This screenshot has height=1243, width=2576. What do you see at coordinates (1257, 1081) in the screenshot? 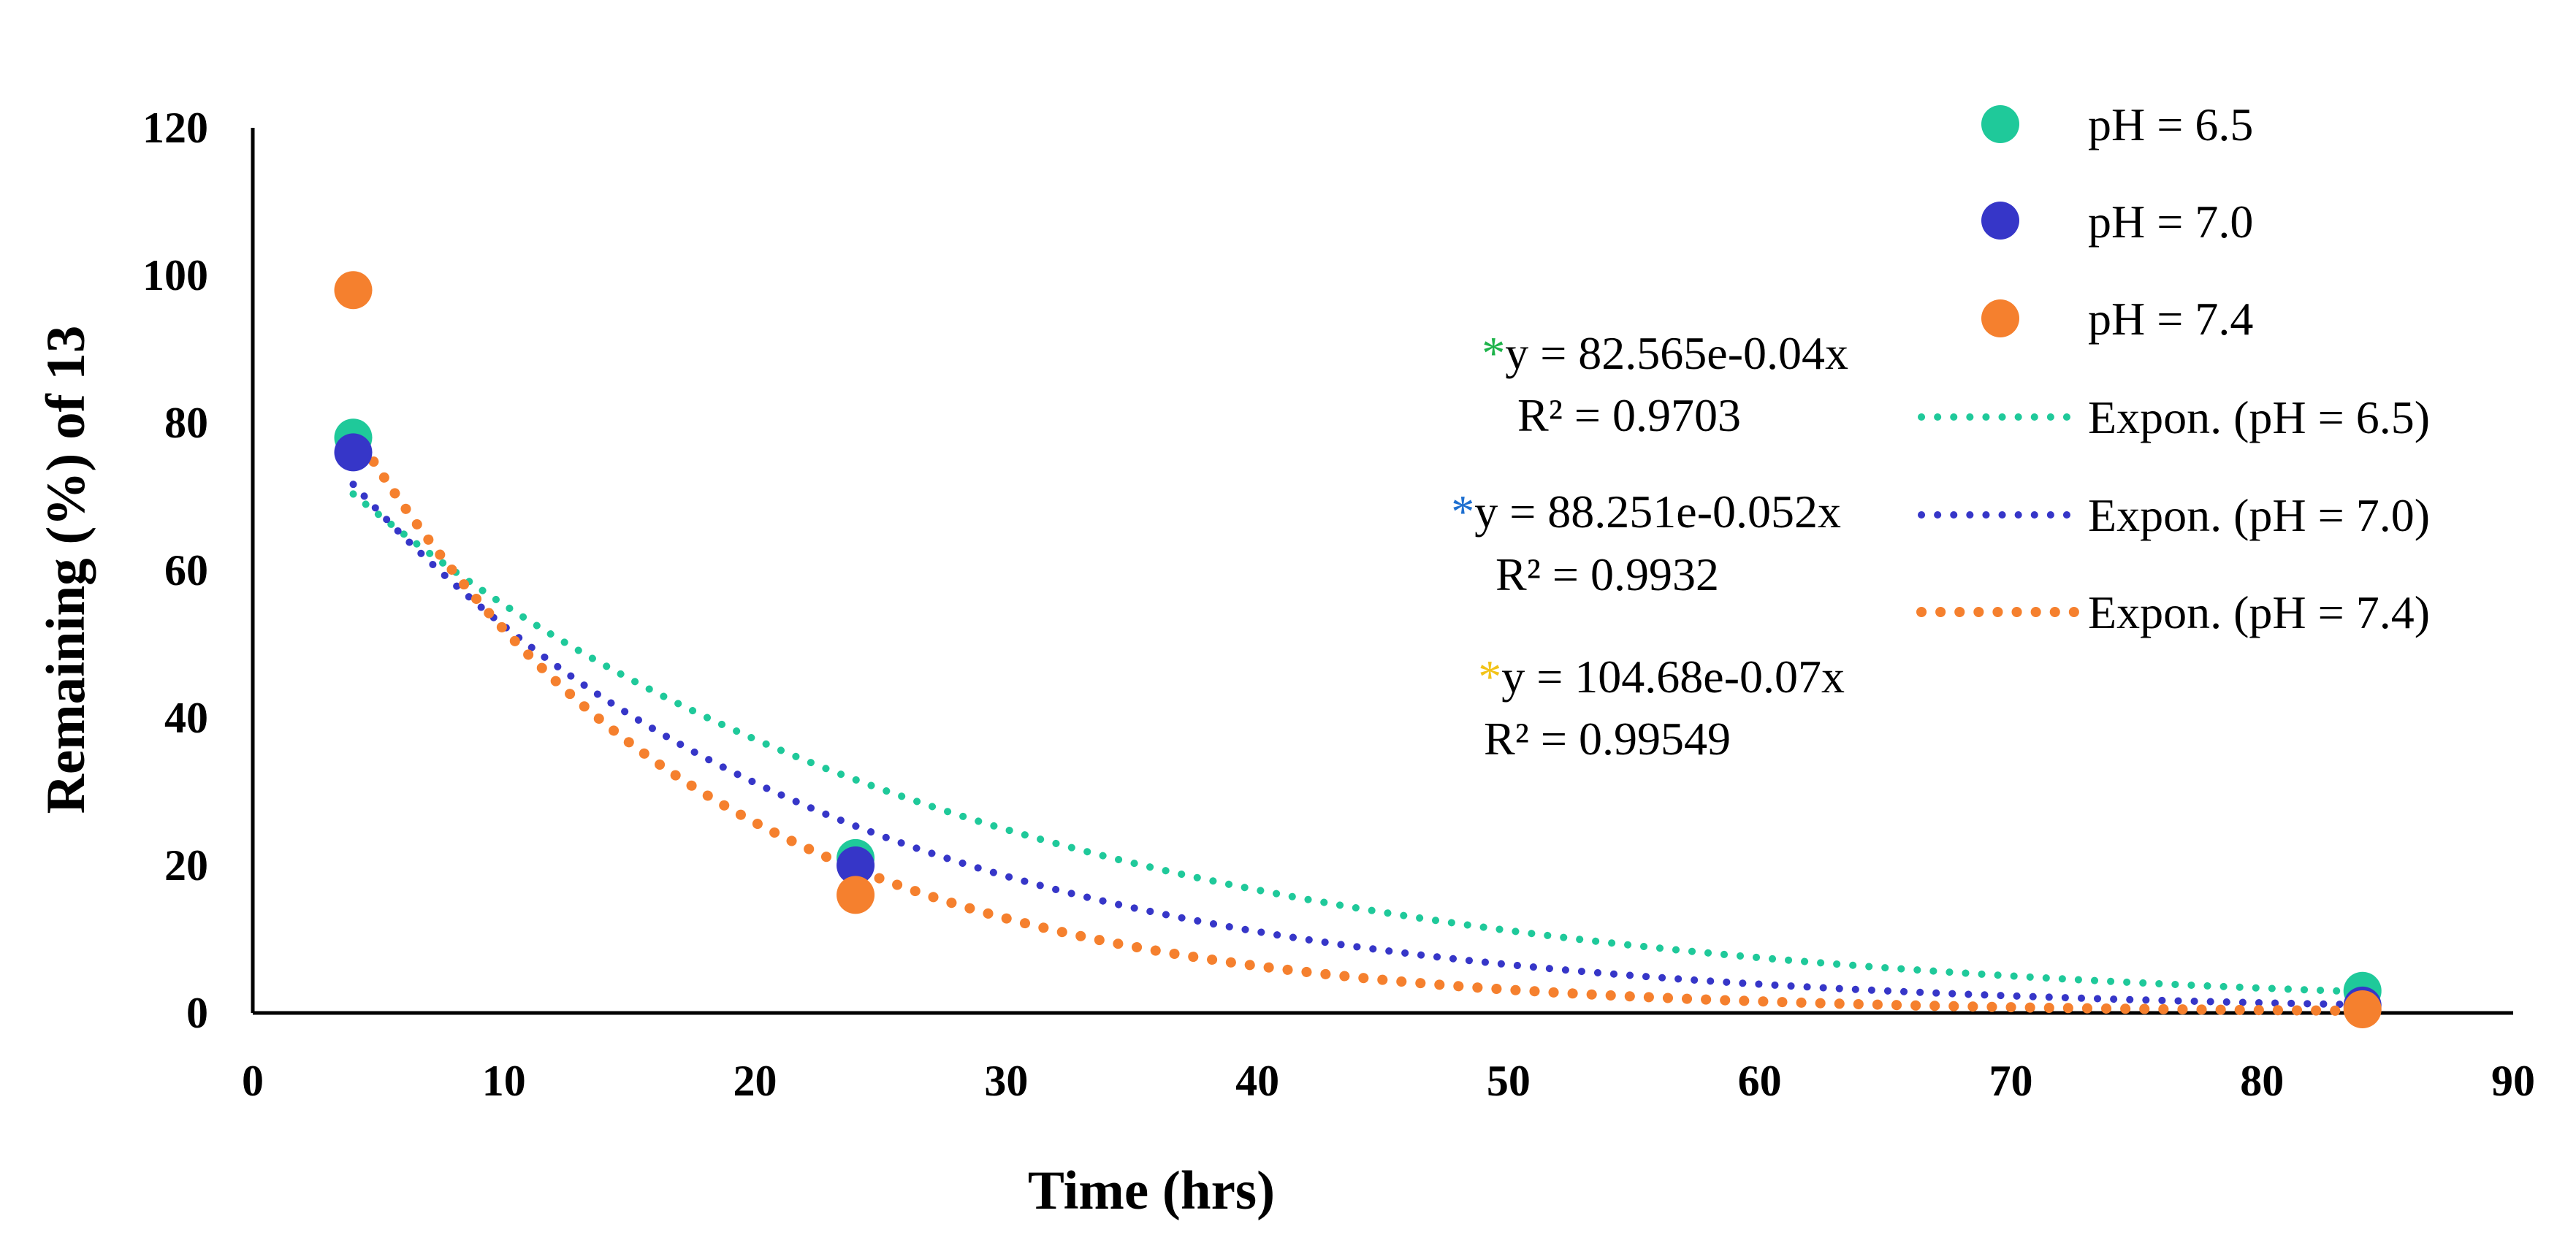
I see `x-tick-label: 40` at bounding box center [1257, 1081].